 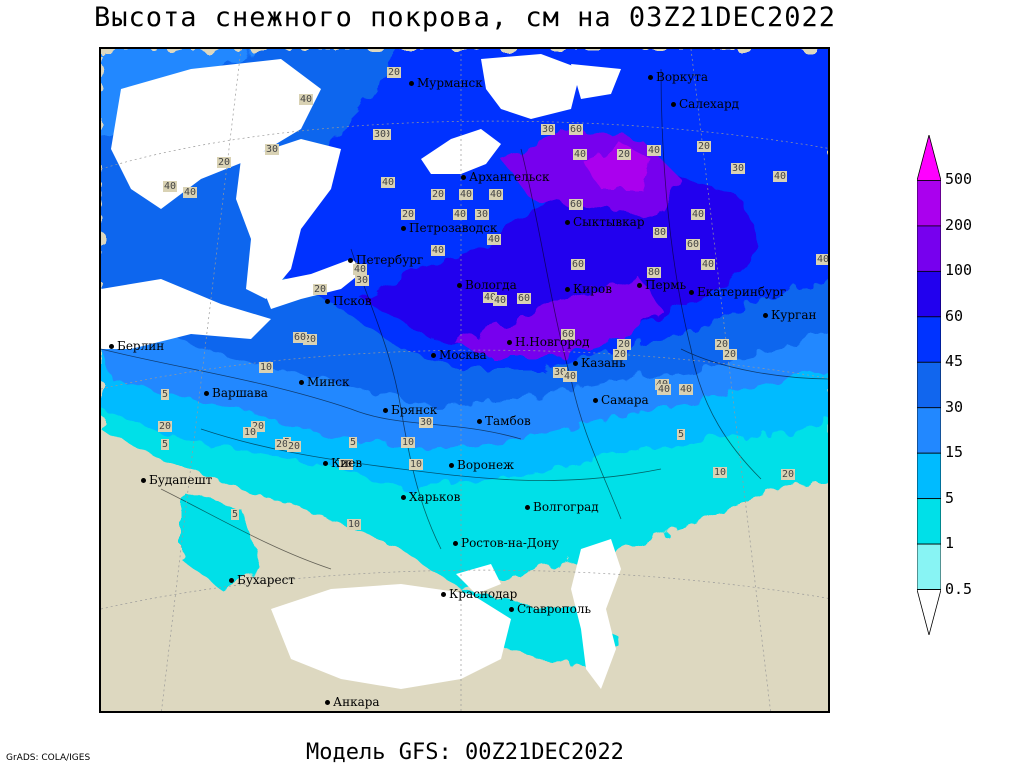 What do you see at coordinates (236, 393) in the screenshot?
I see `city-label: Варшава` at bounding box center [236, 393].